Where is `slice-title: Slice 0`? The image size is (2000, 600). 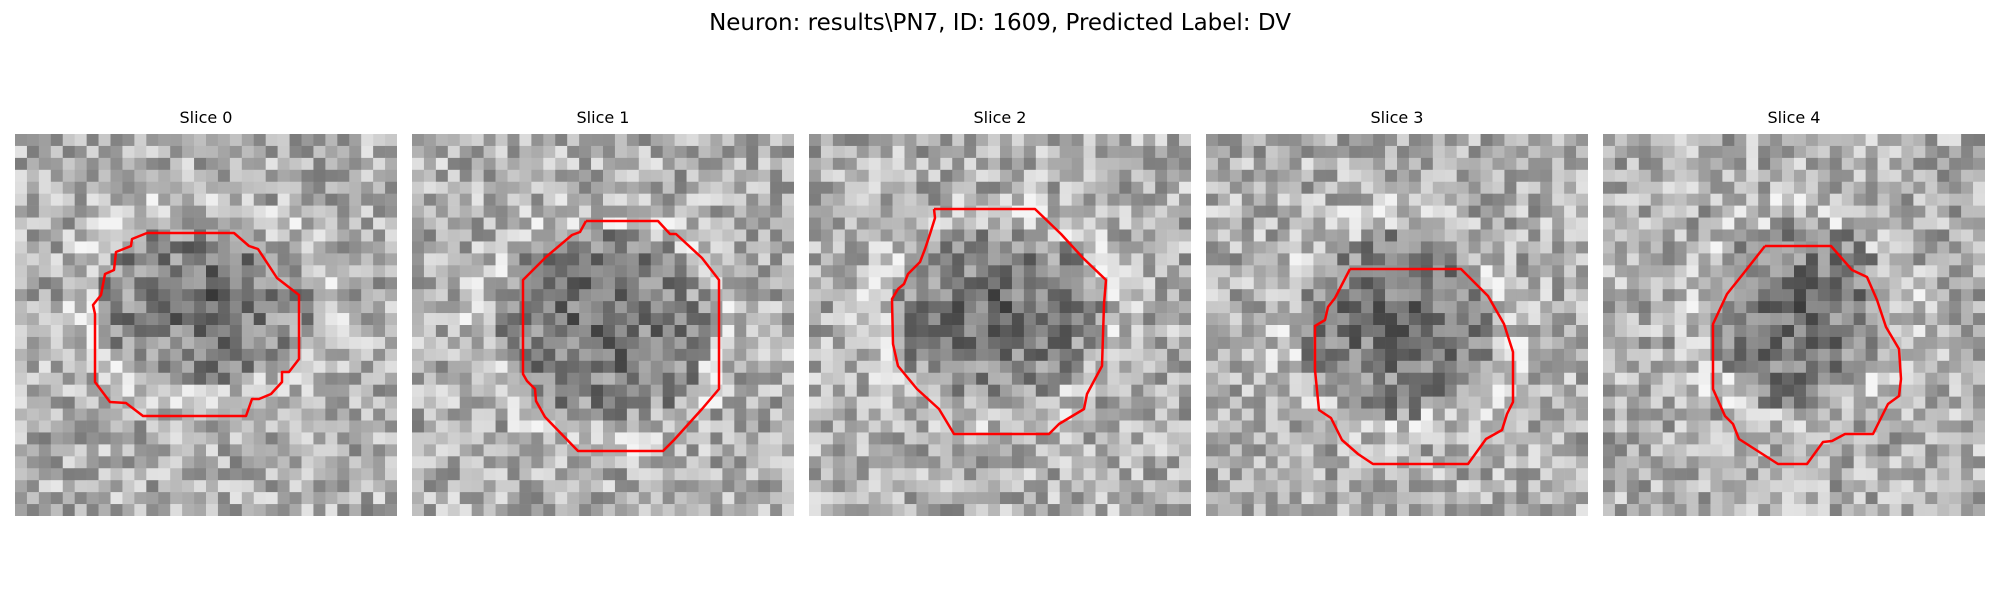
slice-title: Slice 0 is located at coordinates (206, 117).